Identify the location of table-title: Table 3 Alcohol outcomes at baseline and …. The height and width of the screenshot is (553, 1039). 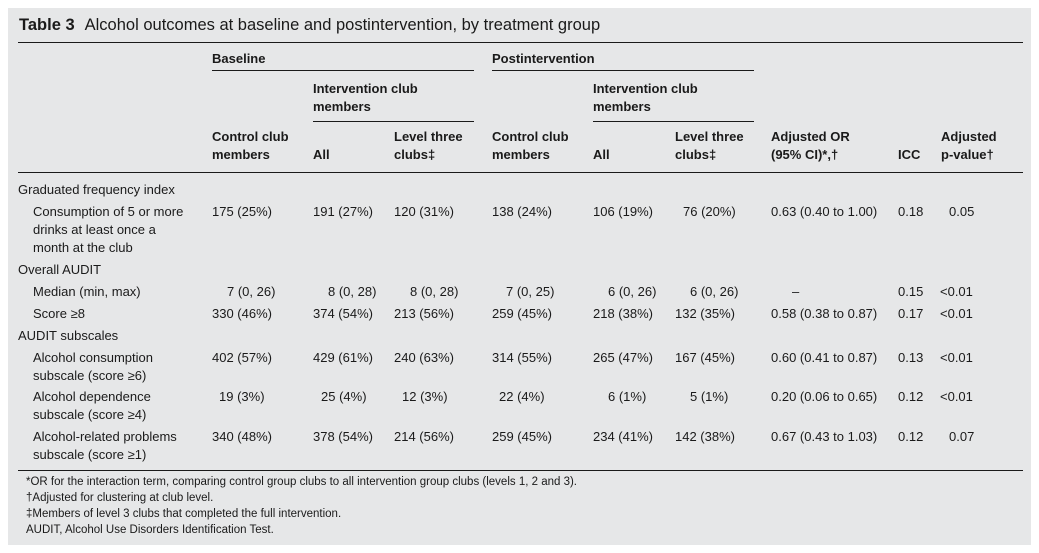
(309, 25).